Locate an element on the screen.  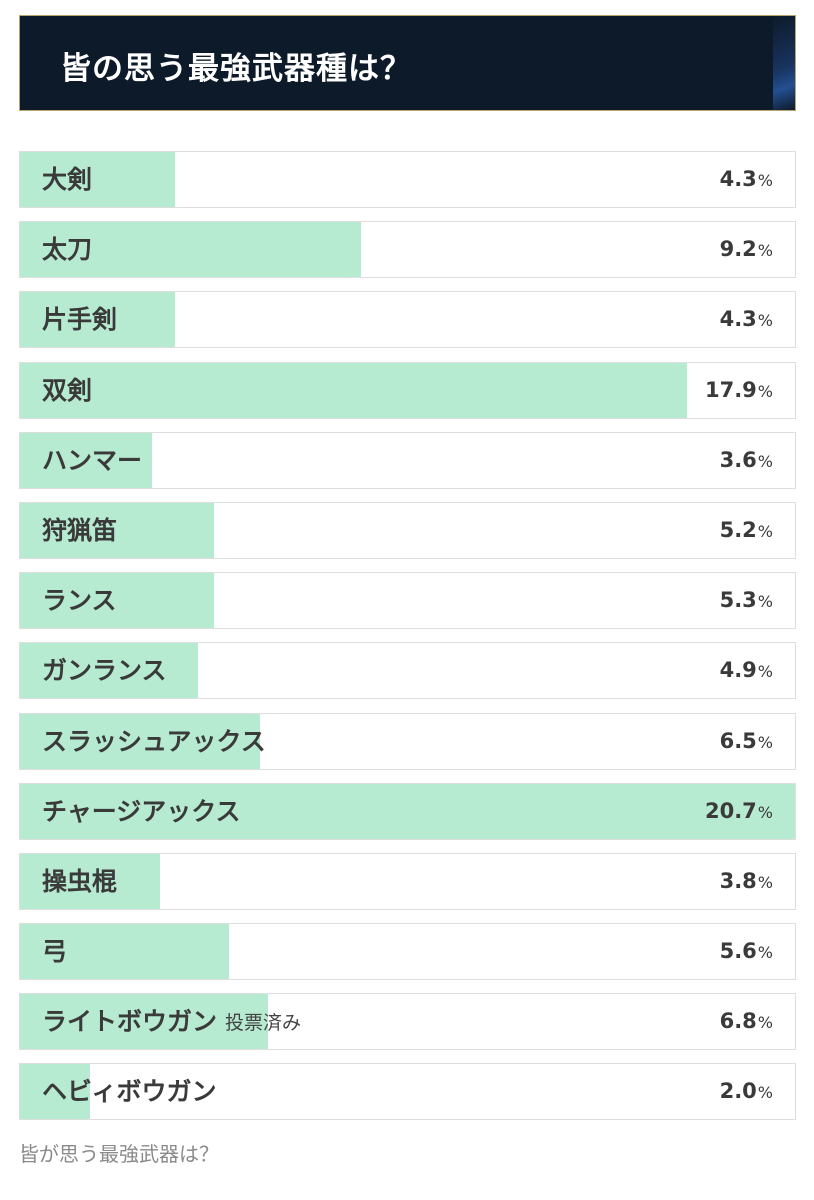
poll-option-label-text: ランス is located at coordinates (79, 601).